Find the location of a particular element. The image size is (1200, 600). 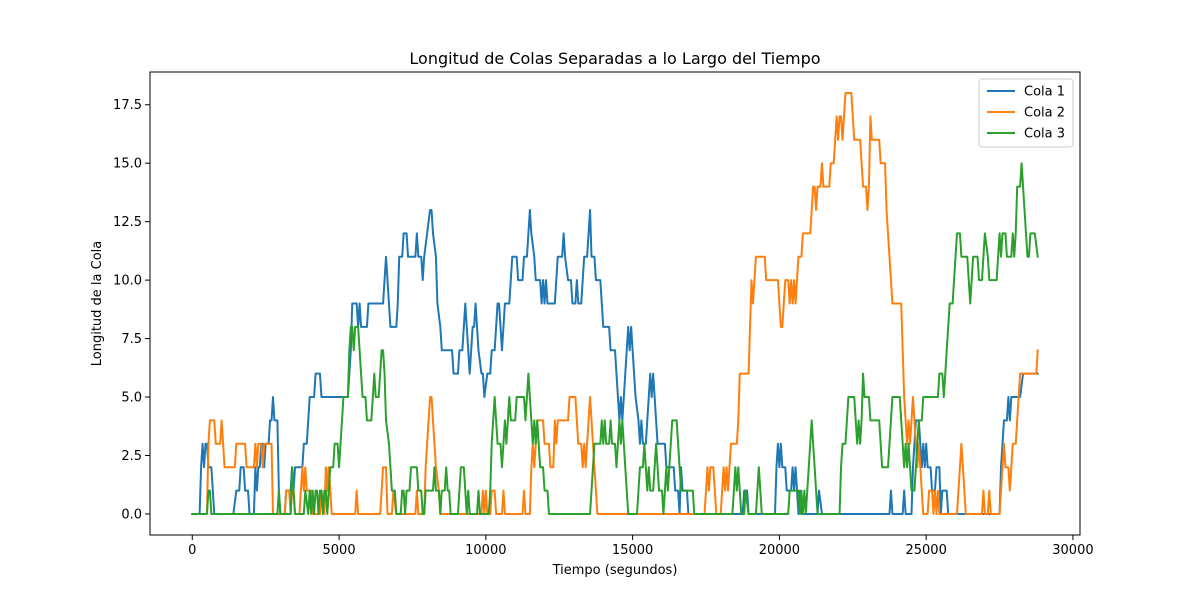

x-tick-label: 30000 is located at coordinates (1072, 550).